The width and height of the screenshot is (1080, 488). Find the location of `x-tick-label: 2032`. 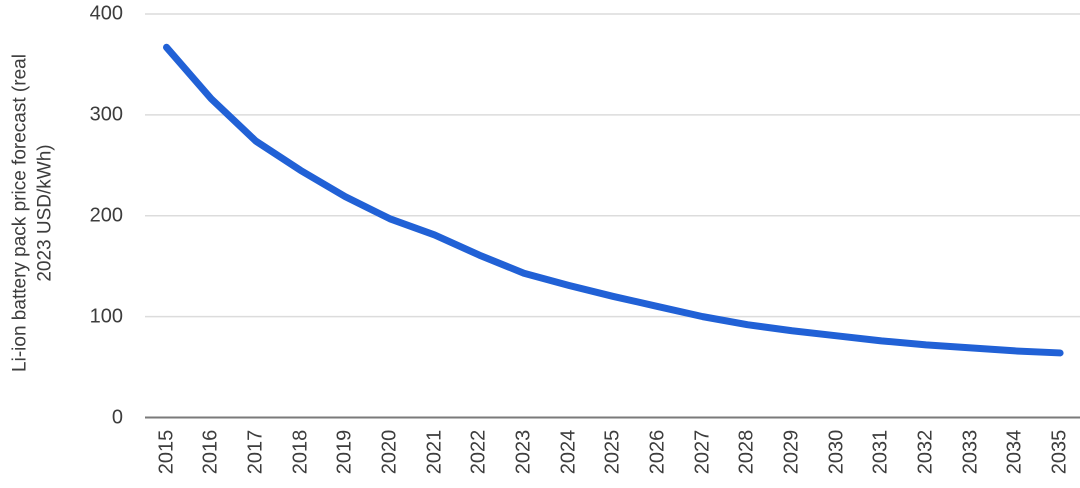

x-tick-label: 2032 is located at coordinates (925, 452).